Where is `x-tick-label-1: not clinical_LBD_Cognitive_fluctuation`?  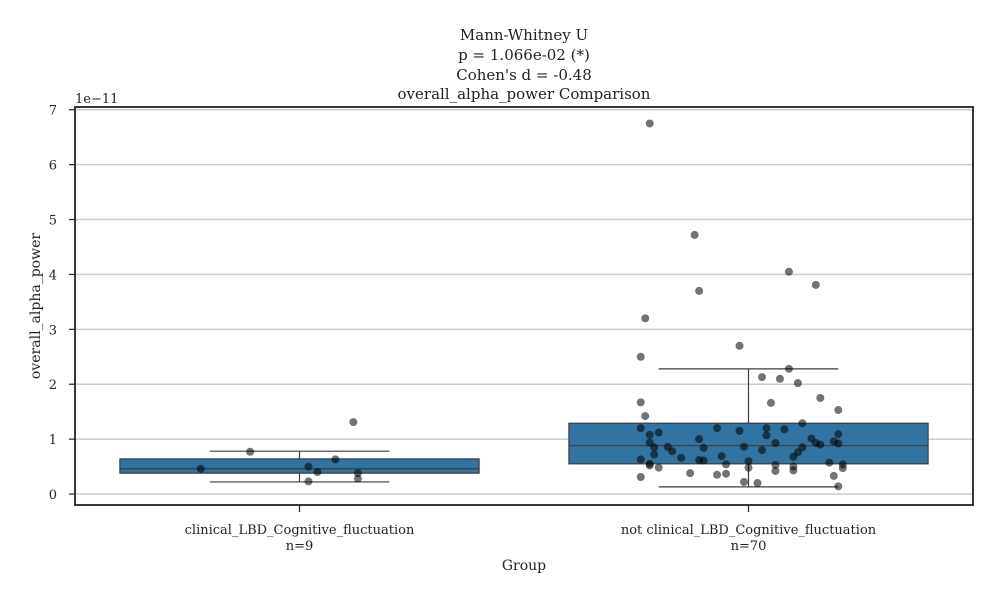 x-tick-label-1: not clinical_LBD_Cognitive_fluctuation is located at coordinates (749, 530).